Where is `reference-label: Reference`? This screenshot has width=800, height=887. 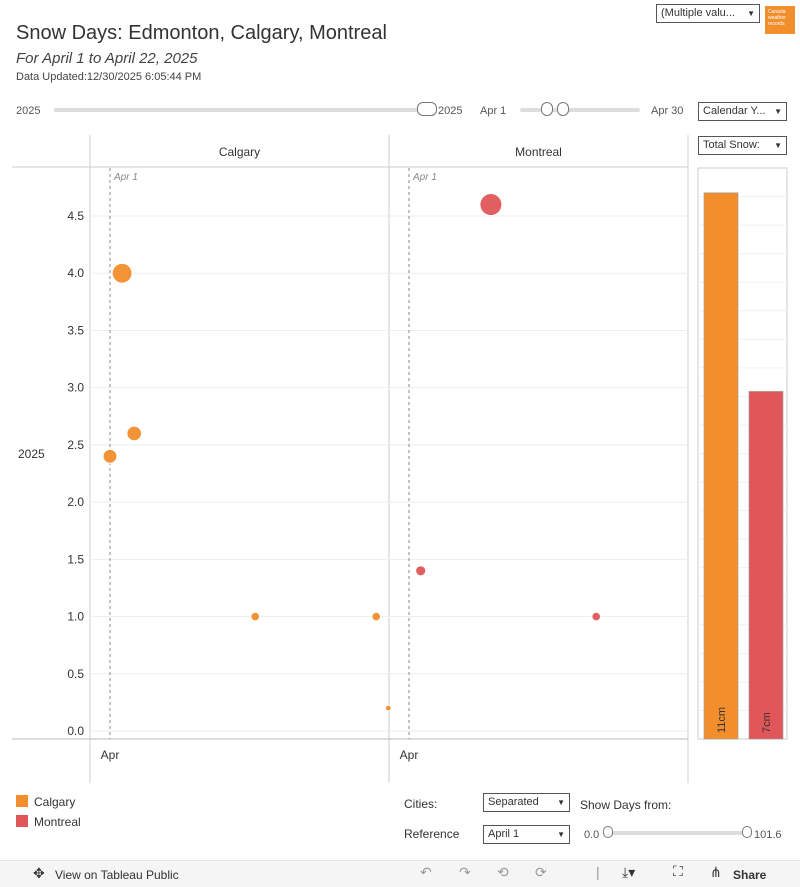 reference-label: Reference is located at coordinates (432, 834).